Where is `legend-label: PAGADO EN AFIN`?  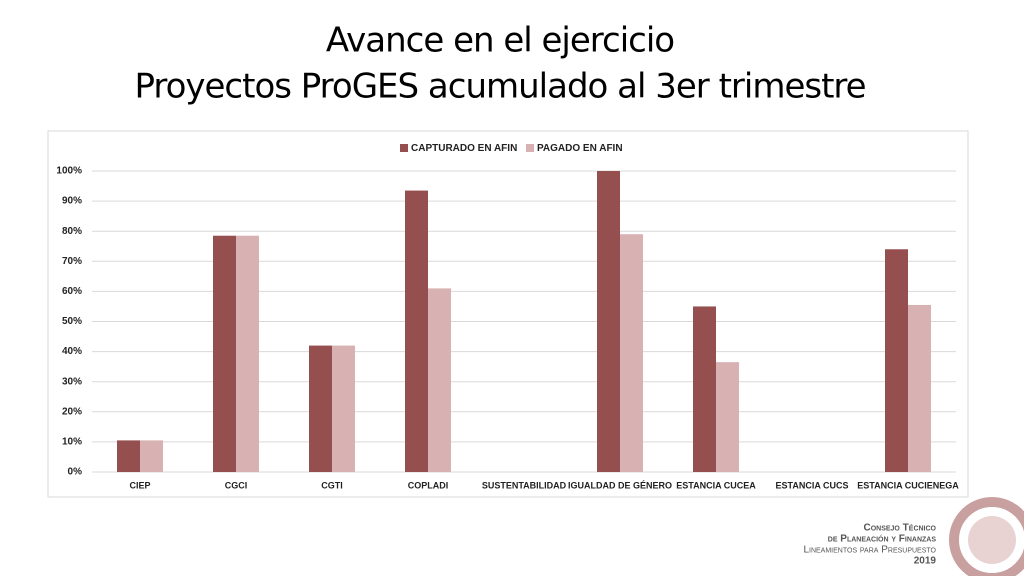 legend-label: PAGADO EN AFIN is located at coordinates (580, 148).